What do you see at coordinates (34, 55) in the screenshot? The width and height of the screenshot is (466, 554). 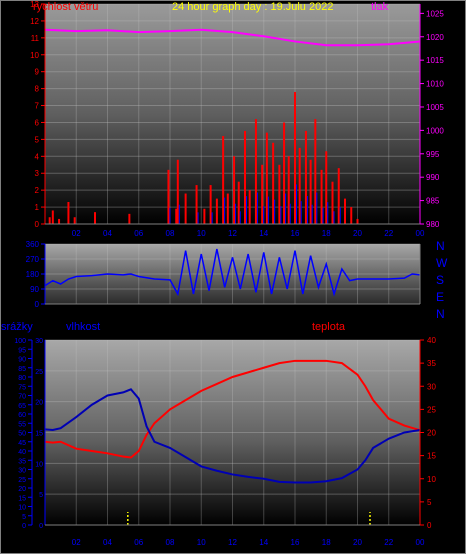 I see `wind-tick-label: 10` at bounding box center [34, 55].